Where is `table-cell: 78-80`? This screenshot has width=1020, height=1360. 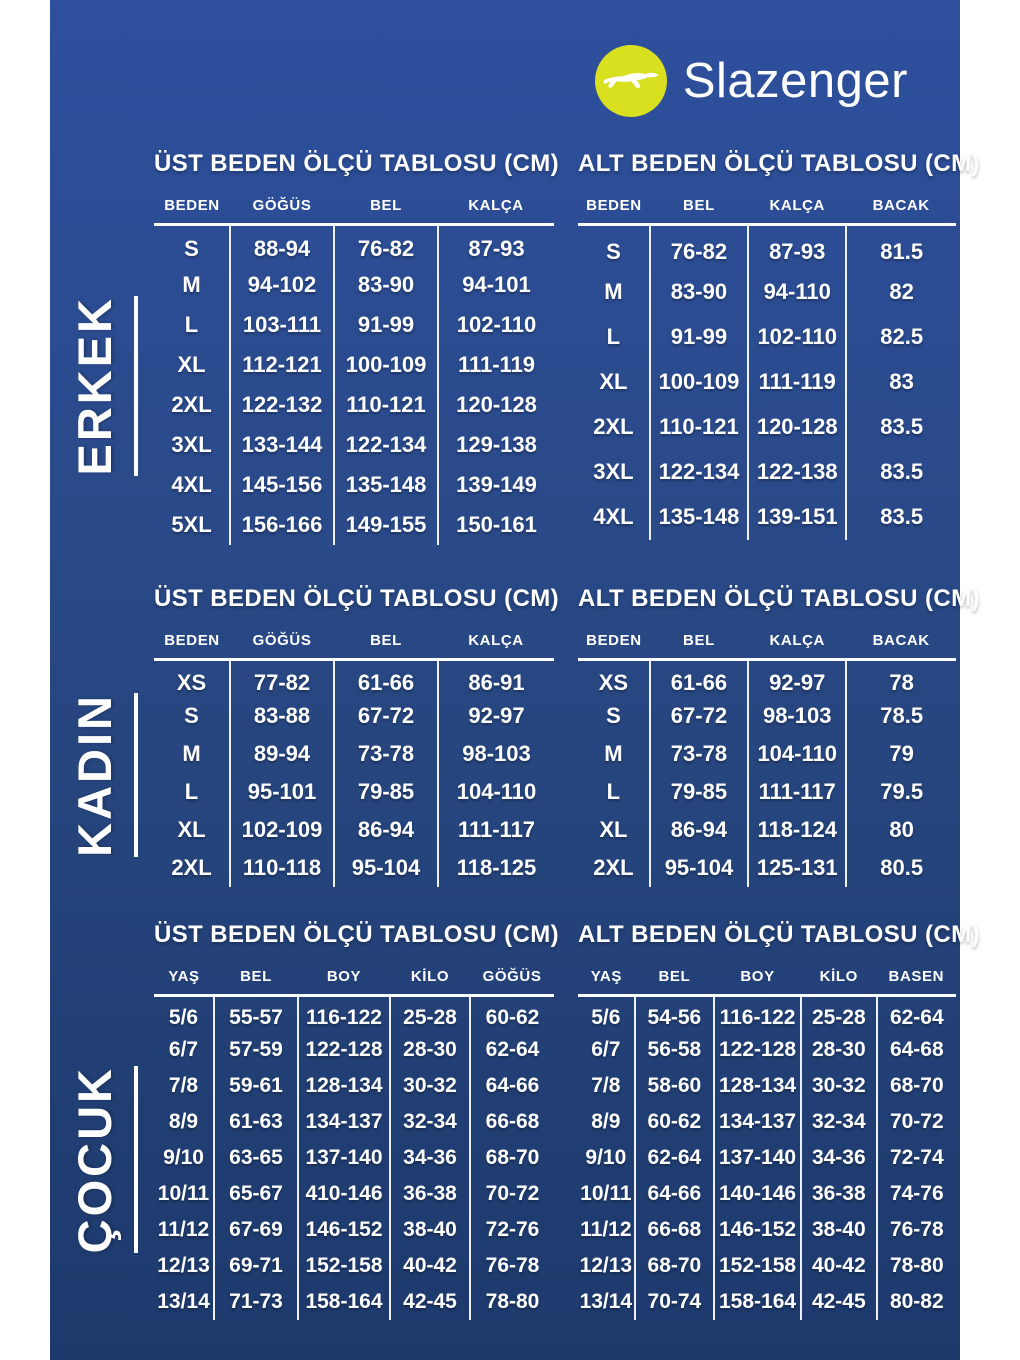
table-cell: 78-80 is located at coordinates (511, 1301).